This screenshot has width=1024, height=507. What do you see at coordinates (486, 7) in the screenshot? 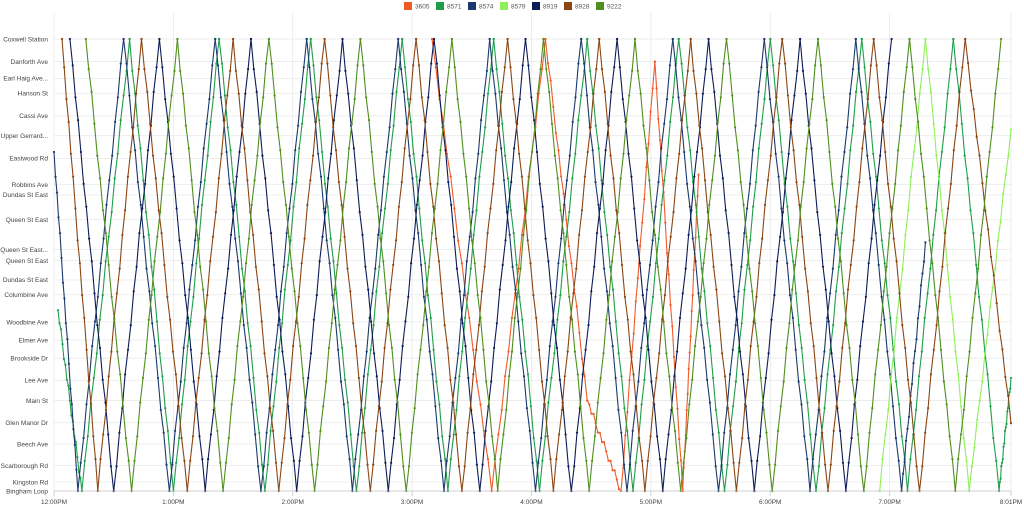
I see `legend-label: 8574` at bounding box center [486, 7].